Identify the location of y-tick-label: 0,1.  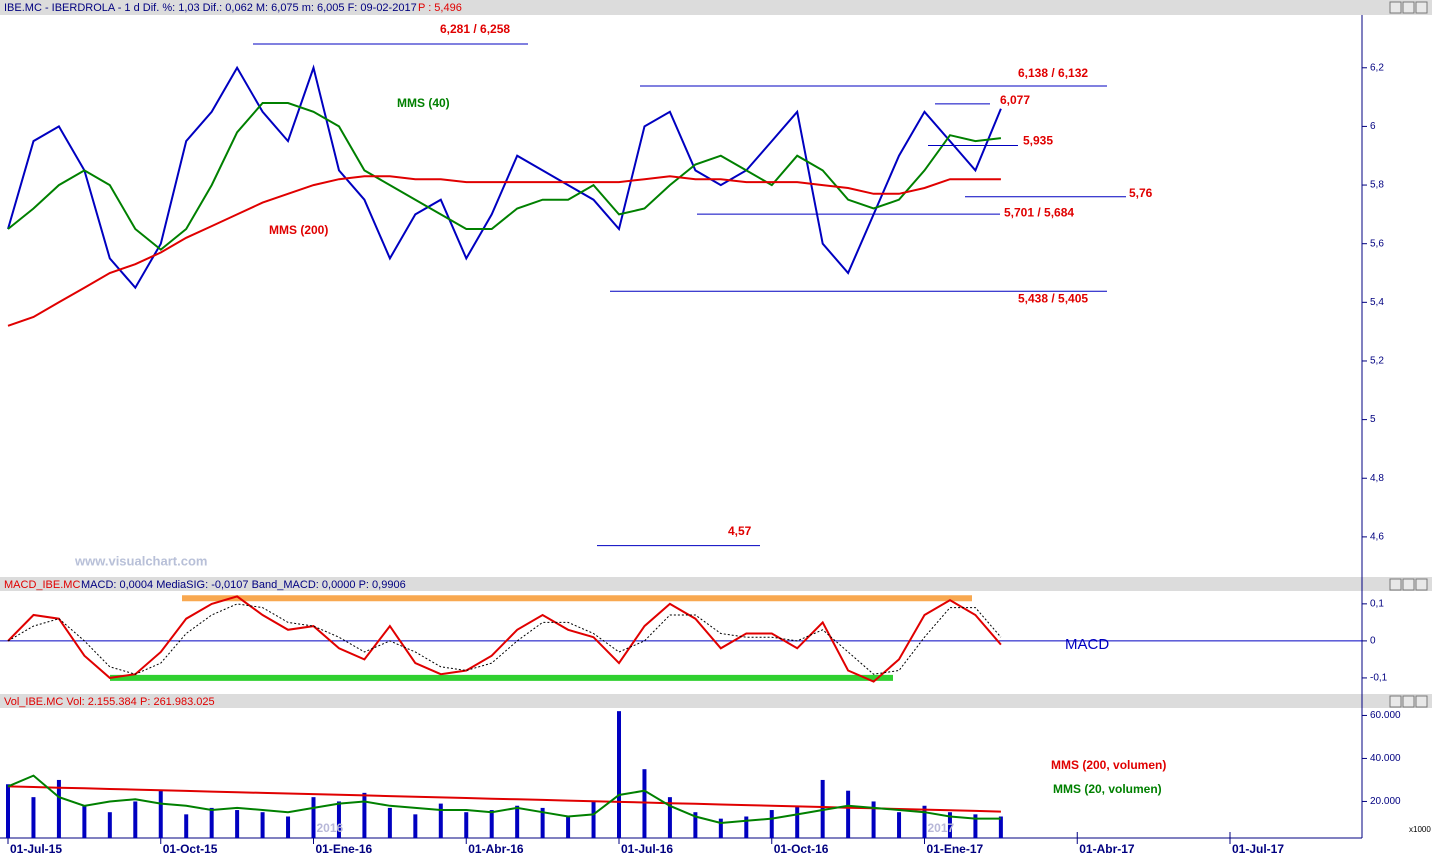
(1377, 603).